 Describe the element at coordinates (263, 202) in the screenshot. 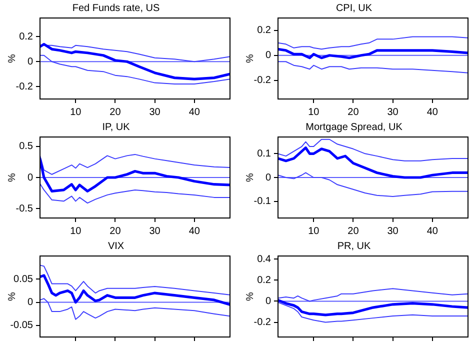

I see `y-tick-label: -0.1` at that location.